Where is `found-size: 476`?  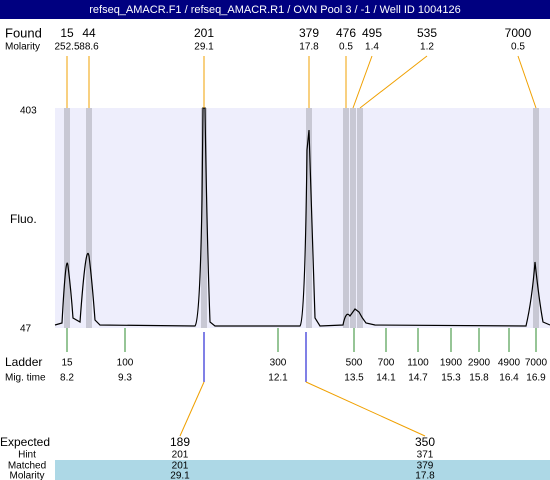
found-size: 476 is located at coordinates (346, 33).